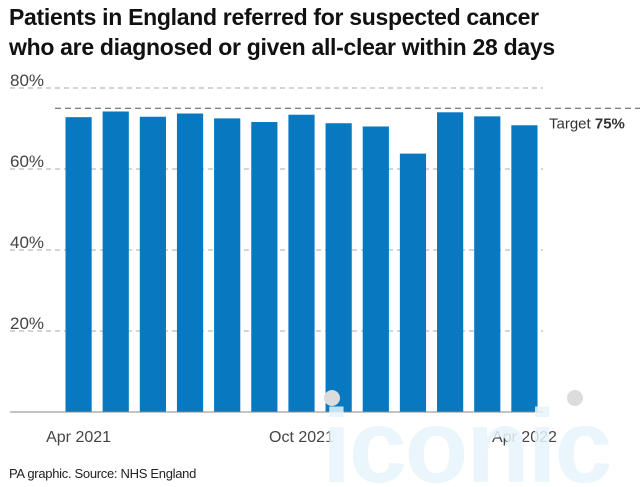  What do you see at coordinates (572, 123) in the screenshot?
I see `target-label-text: Target` at bounding box center [572, 123].